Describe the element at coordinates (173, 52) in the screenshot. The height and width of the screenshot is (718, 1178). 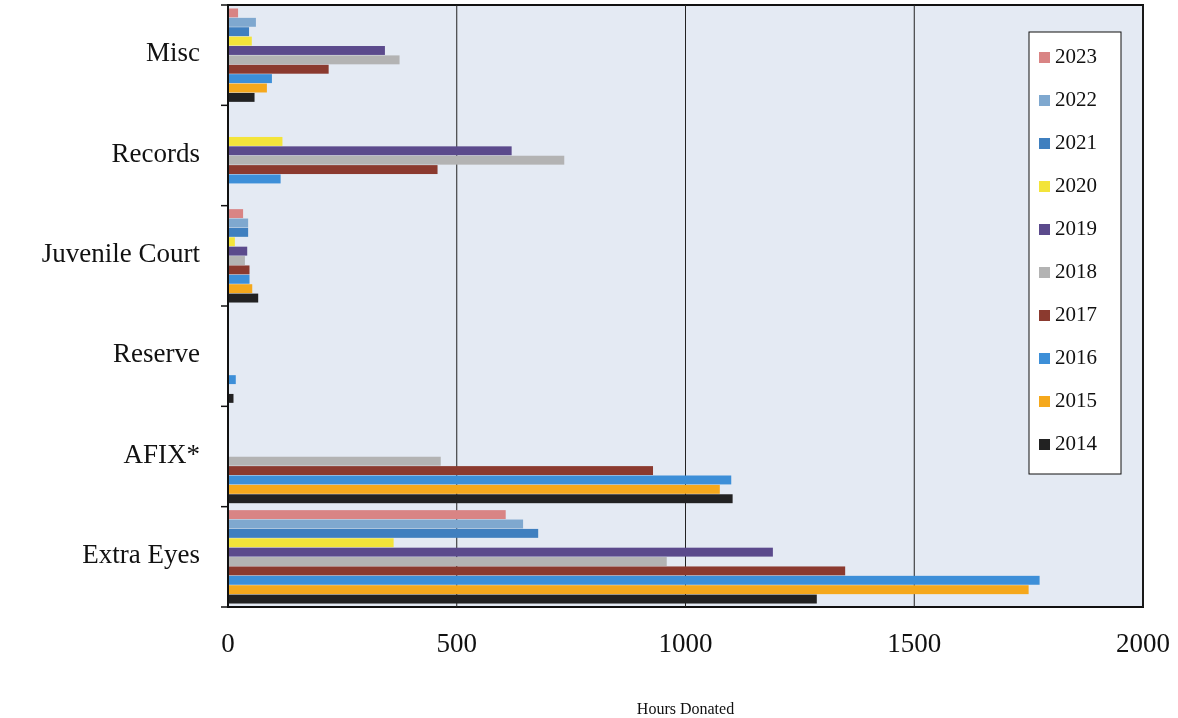
I see `y-tick-label: Misc` at that location.